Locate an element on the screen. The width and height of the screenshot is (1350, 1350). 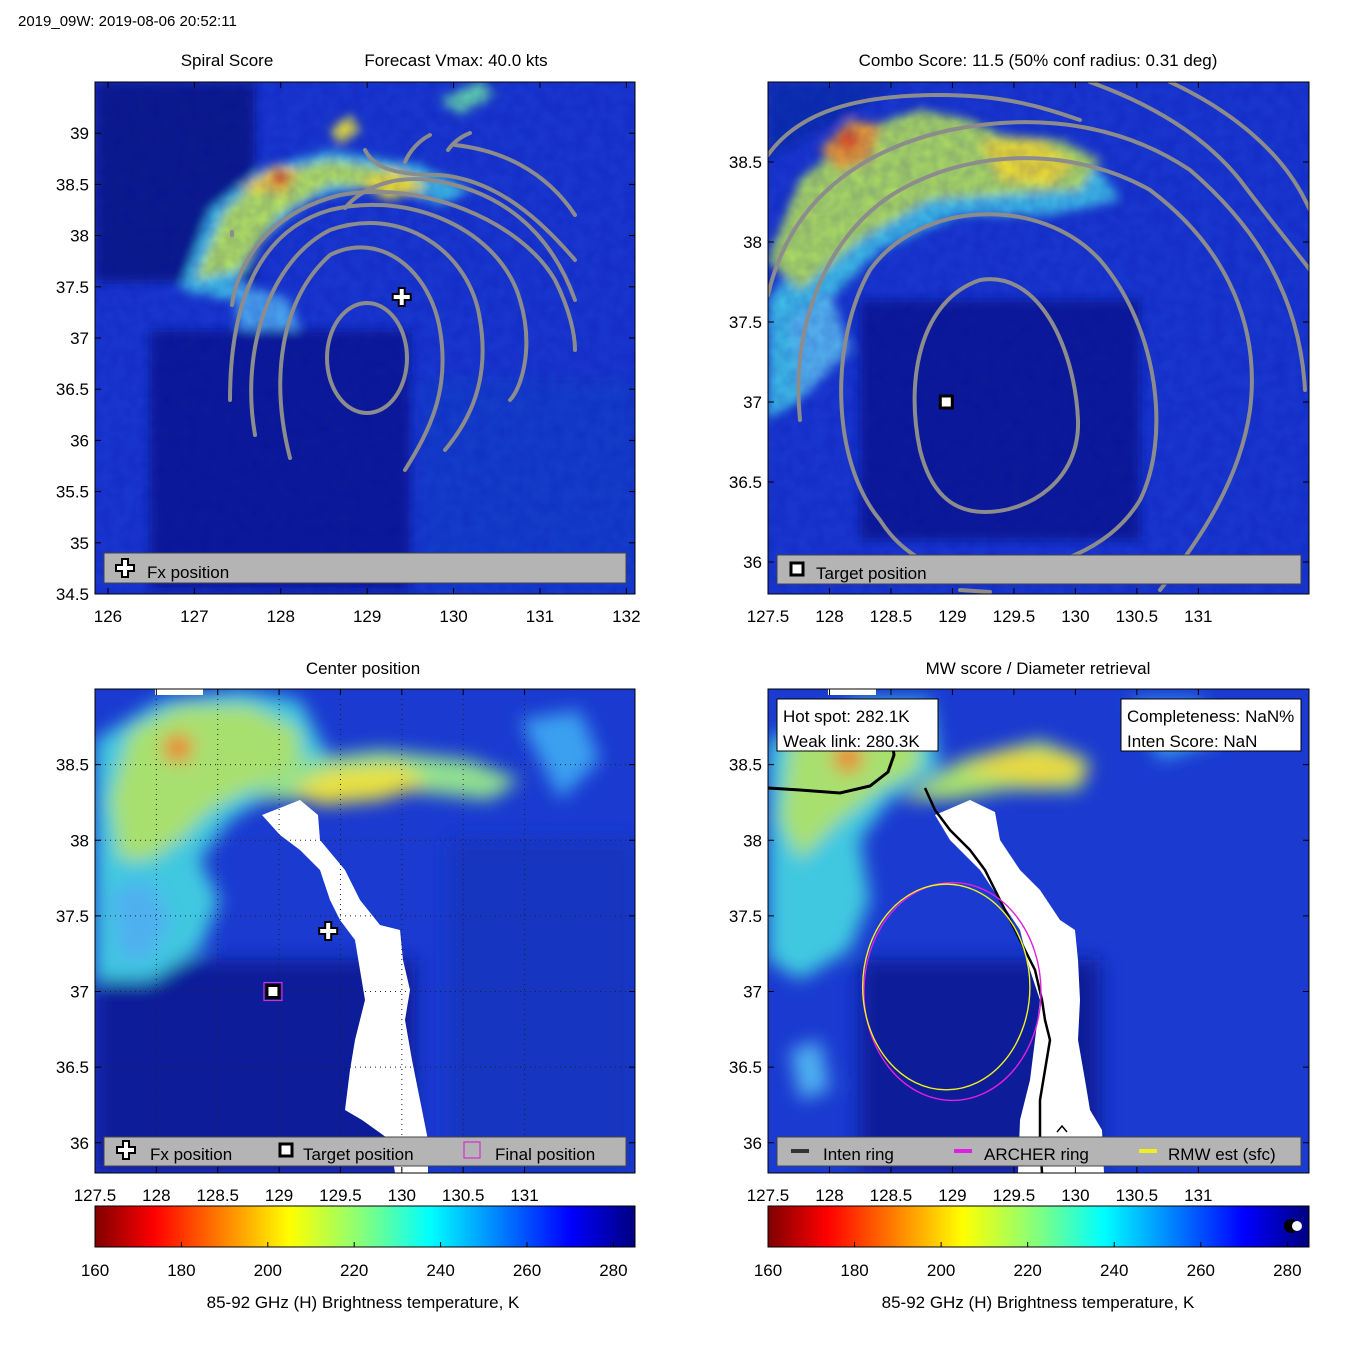
spiral-legend: Fx position is located at coordinates (365, 568).